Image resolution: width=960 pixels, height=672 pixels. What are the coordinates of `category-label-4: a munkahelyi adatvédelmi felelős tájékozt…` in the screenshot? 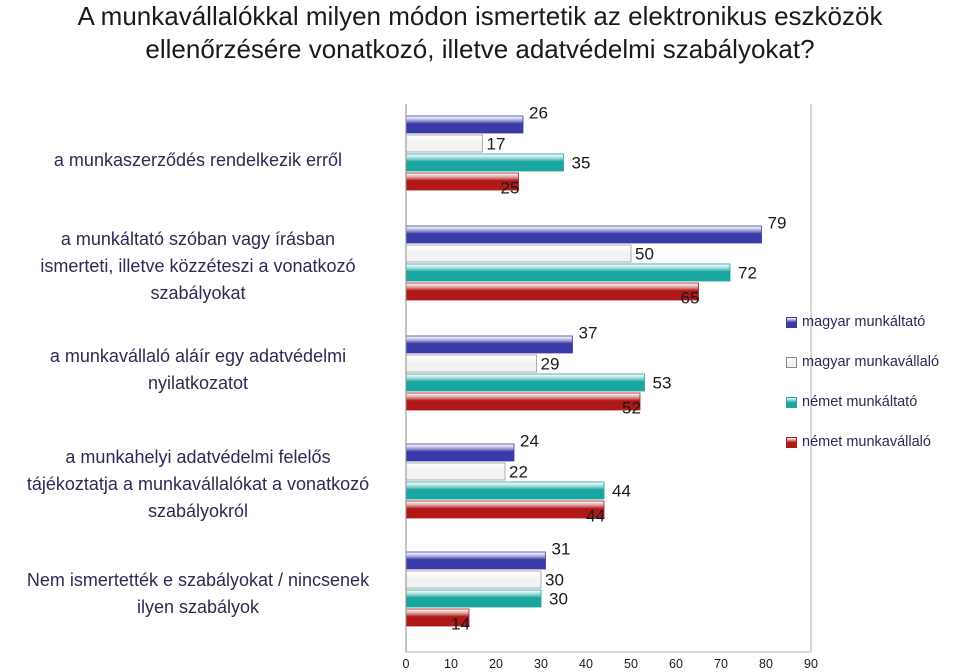 It's located at (198, 484).